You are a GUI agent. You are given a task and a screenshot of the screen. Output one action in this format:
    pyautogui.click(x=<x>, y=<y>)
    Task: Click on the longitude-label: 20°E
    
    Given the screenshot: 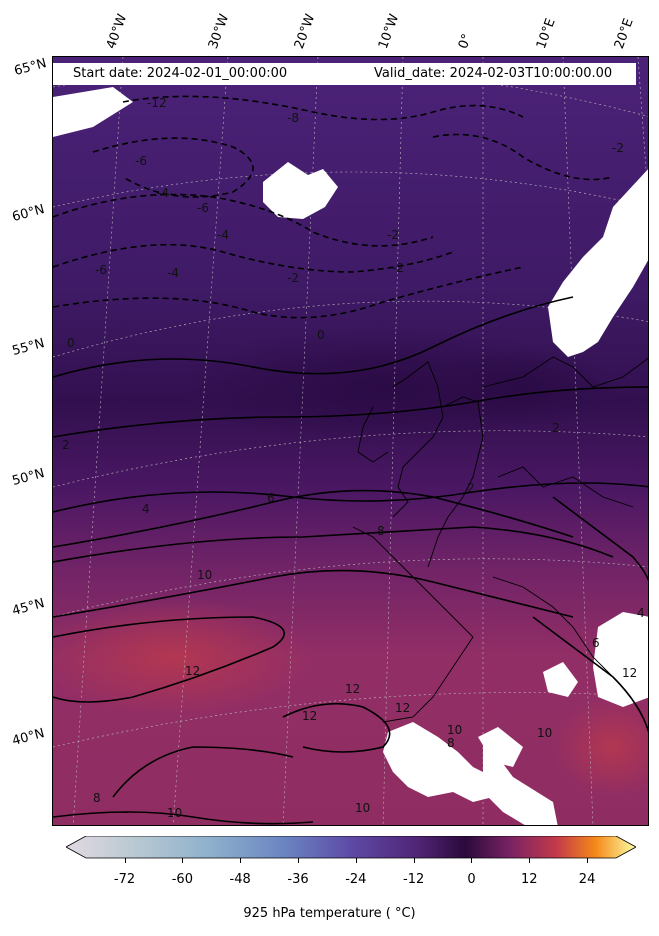 What is the action you would take?
    pyautogui.click(x=624, y=33)
    